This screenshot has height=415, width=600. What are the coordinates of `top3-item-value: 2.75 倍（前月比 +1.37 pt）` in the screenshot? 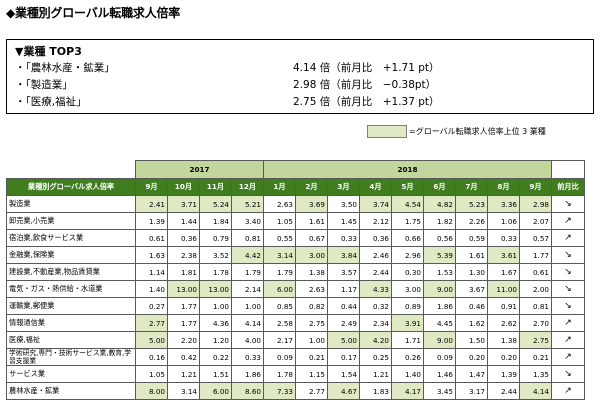 It's located at (366, 102).